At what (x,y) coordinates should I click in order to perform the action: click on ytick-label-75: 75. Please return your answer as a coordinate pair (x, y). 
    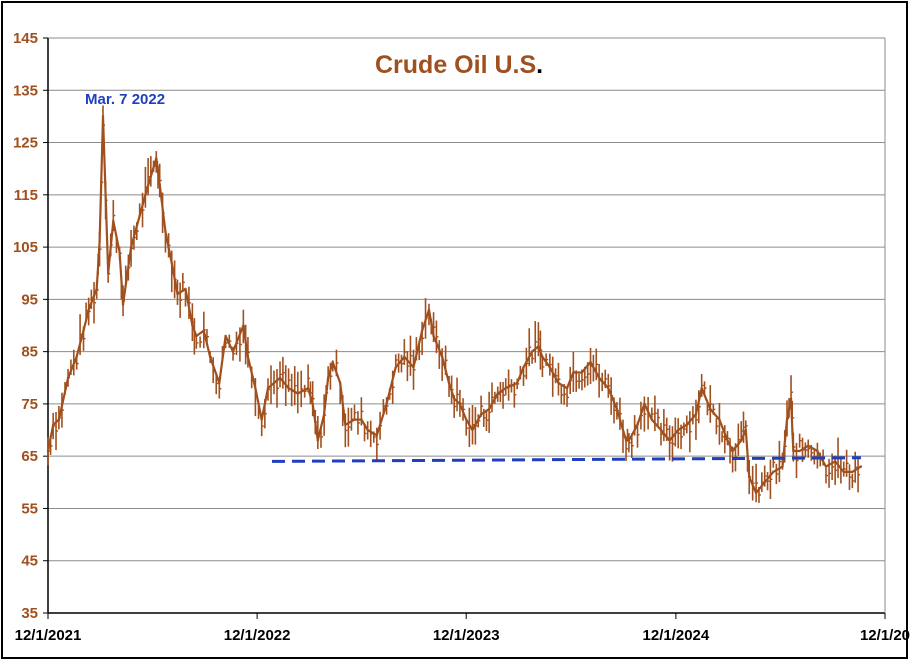
    Looking at the image, I should click on (29, 404).